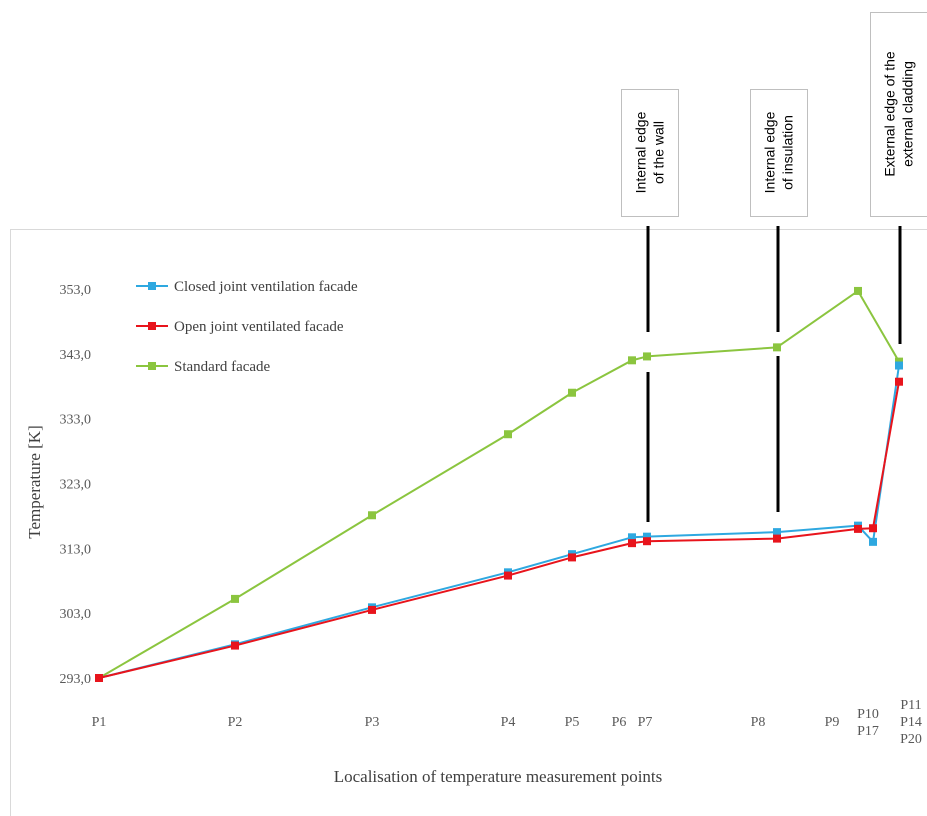 Image resolution: width=927 pixels, height=816 pixels. I want to click on legend-label: Closed joint ventilation facade, so click(266, 287).